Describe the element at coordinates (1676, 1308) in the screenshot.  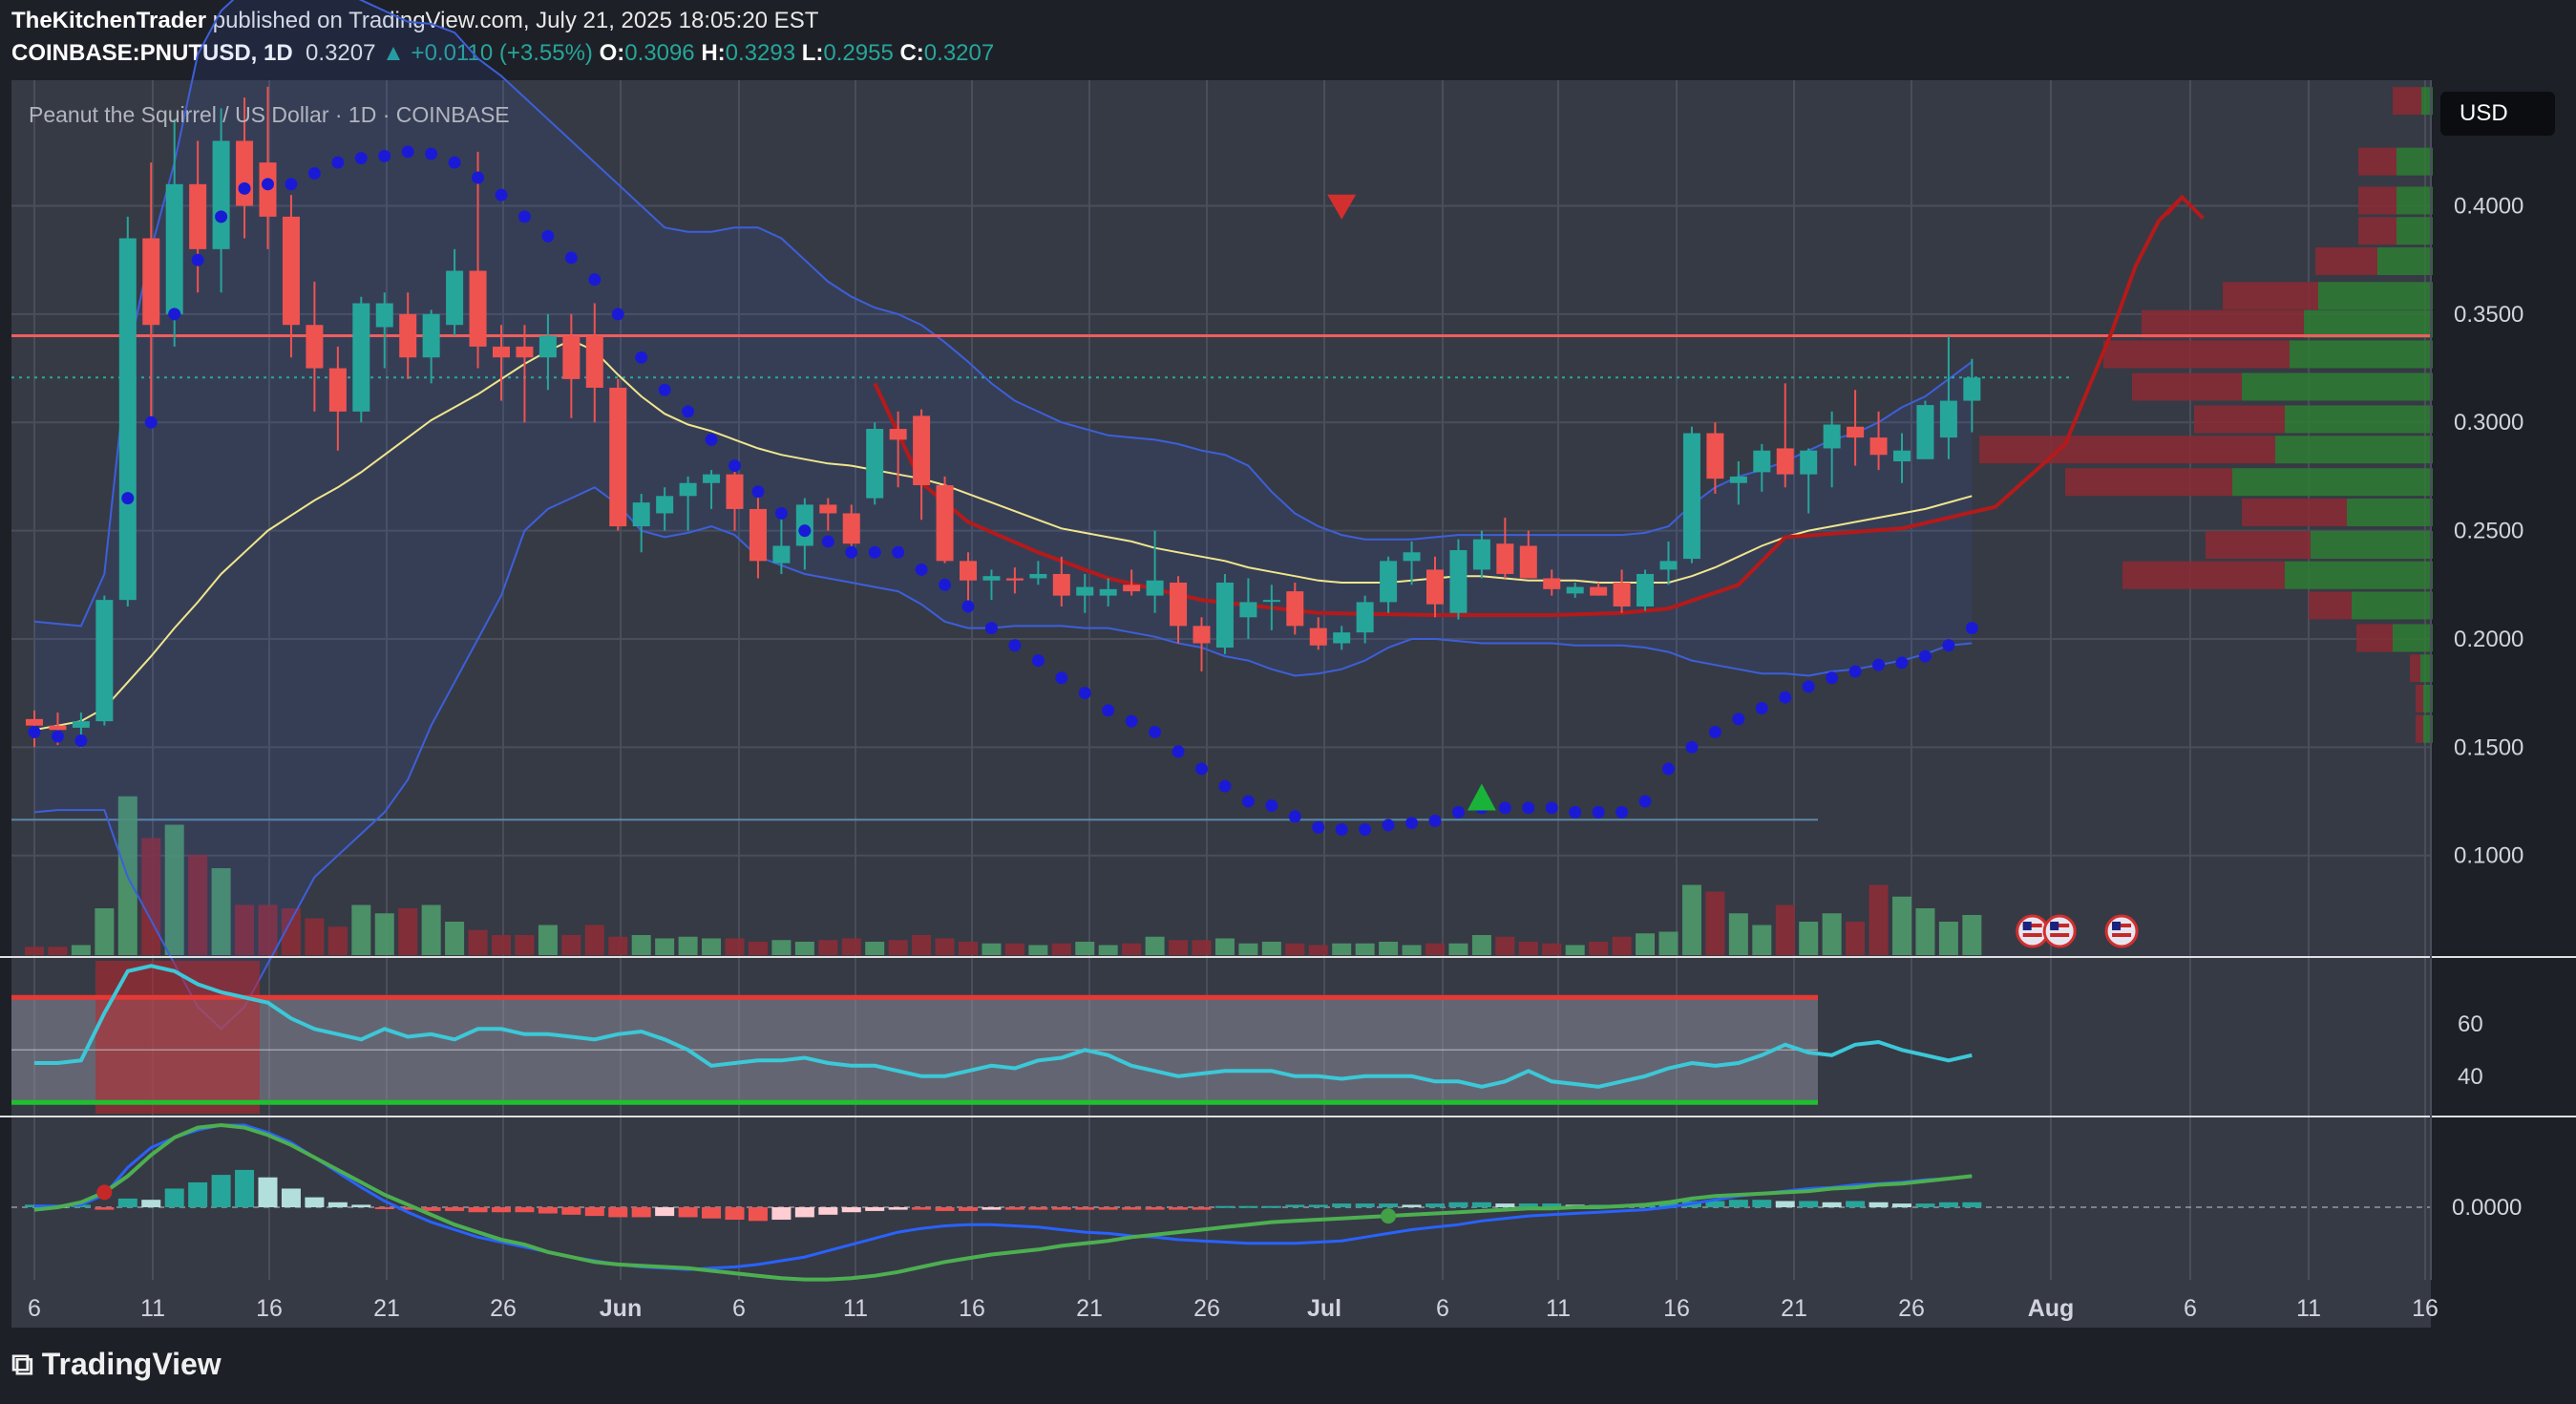
I see `x-tick-label-14: 16` at that location.